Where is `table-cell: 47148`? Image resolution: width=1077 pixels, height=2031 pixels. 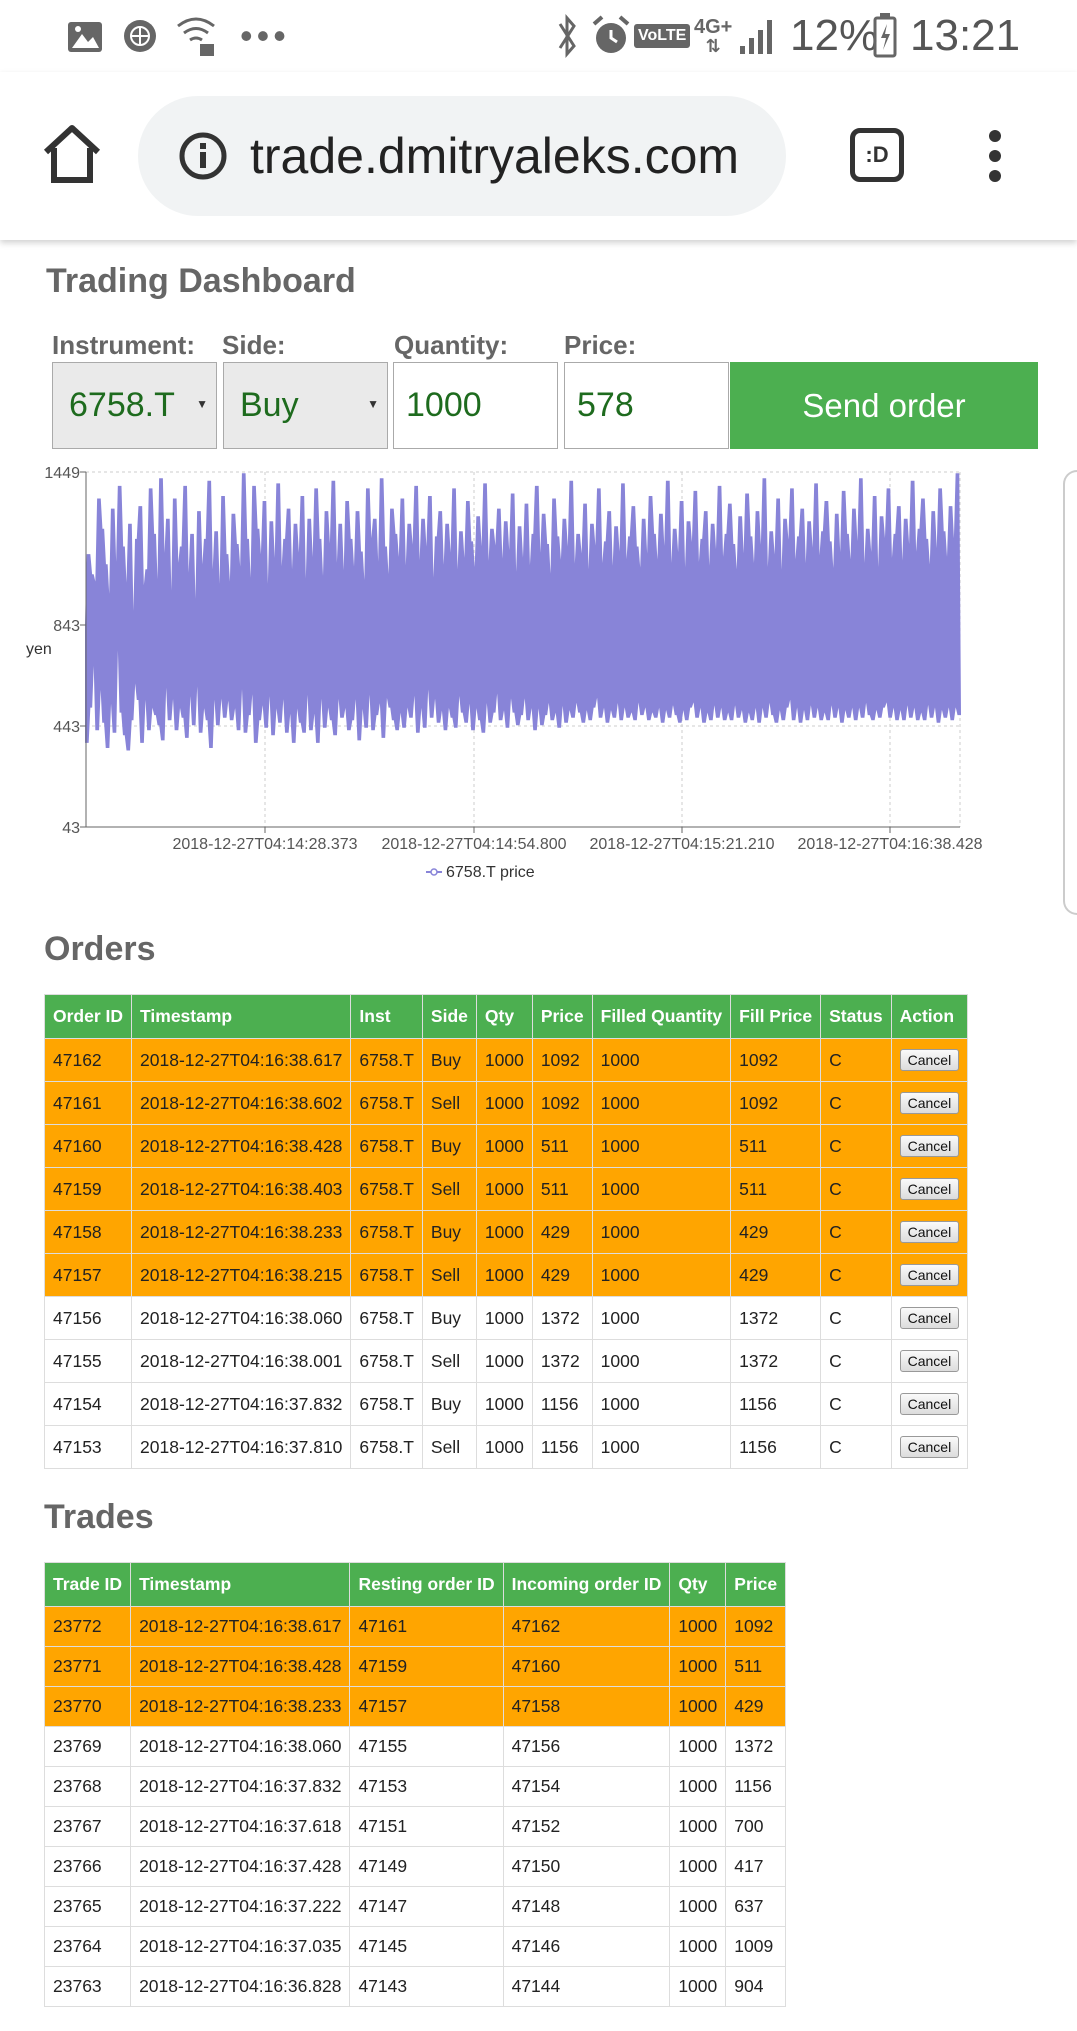
table-cell: 47148 is located at coordinates (586, 1906).